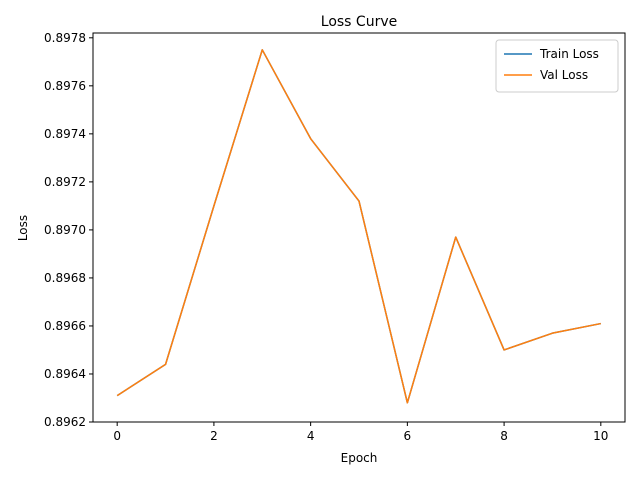 This screenshot has width=640, height=480. What do you see at coordinates (408, 436) in the screenshot?
I see `x-tick-label: 6` at bounding box center [408, 436].